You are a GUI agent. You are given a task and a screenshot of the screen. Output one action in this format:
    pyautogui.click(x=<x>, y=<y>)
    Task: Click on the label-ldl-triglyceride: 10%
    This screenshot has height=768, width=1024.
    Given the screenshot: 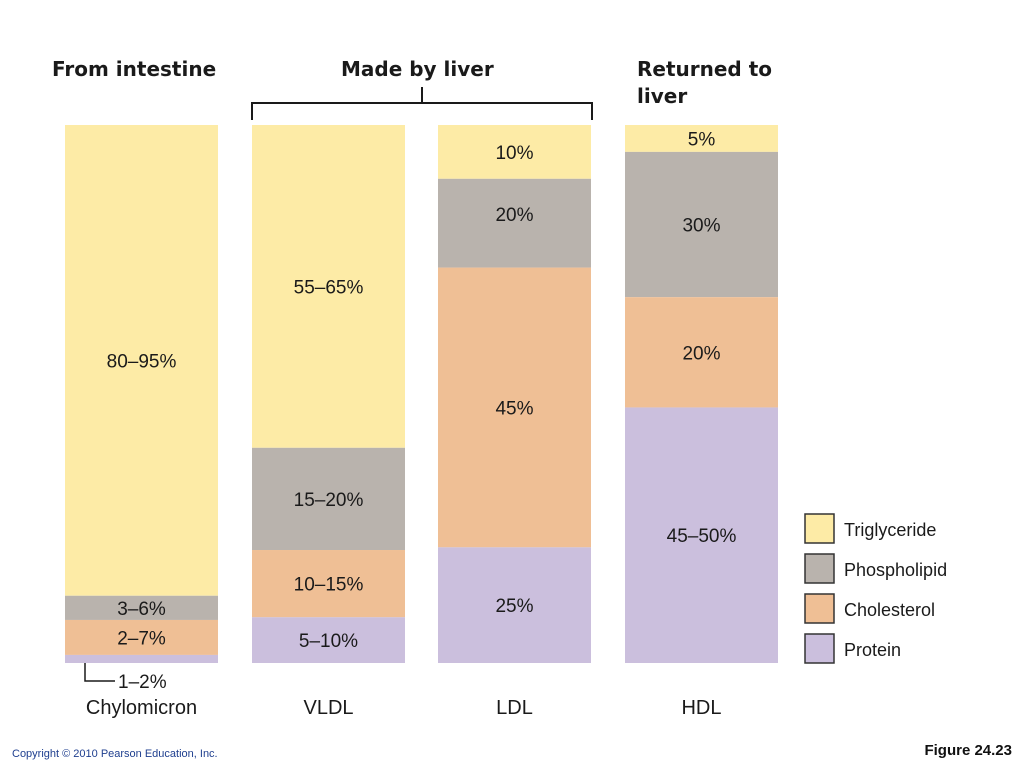 What is the action you would take?
    pyautogui.click(x=514, y=153)
    